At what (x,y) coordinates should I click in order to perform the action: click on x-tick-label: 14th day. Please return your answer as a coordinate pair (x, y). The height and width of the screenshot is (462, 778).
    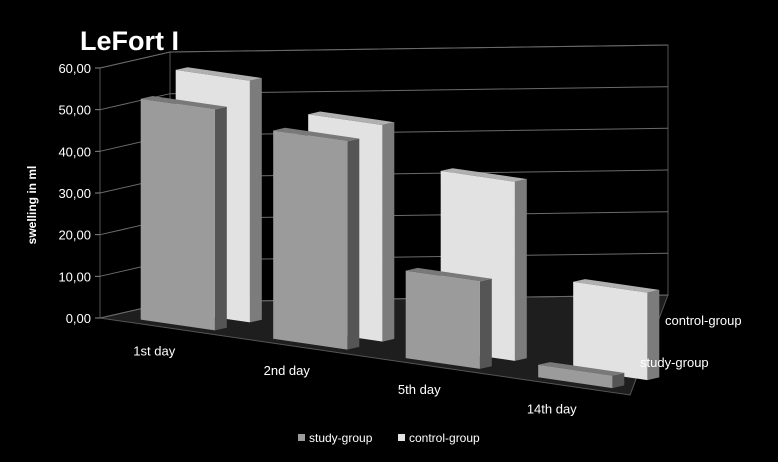
    Looking at the image, I should click on (552, 408).